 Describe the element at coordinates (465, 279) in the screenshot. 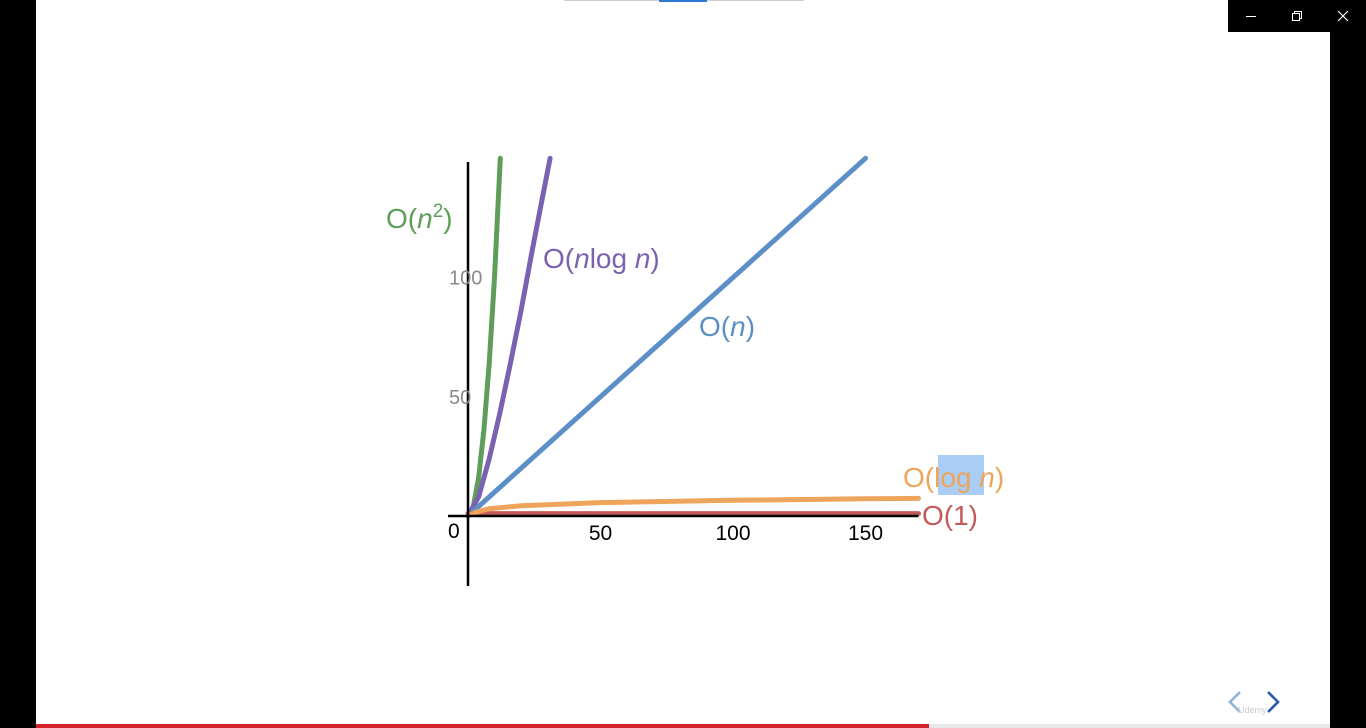

I see `y-tick-label: 100` at that location.